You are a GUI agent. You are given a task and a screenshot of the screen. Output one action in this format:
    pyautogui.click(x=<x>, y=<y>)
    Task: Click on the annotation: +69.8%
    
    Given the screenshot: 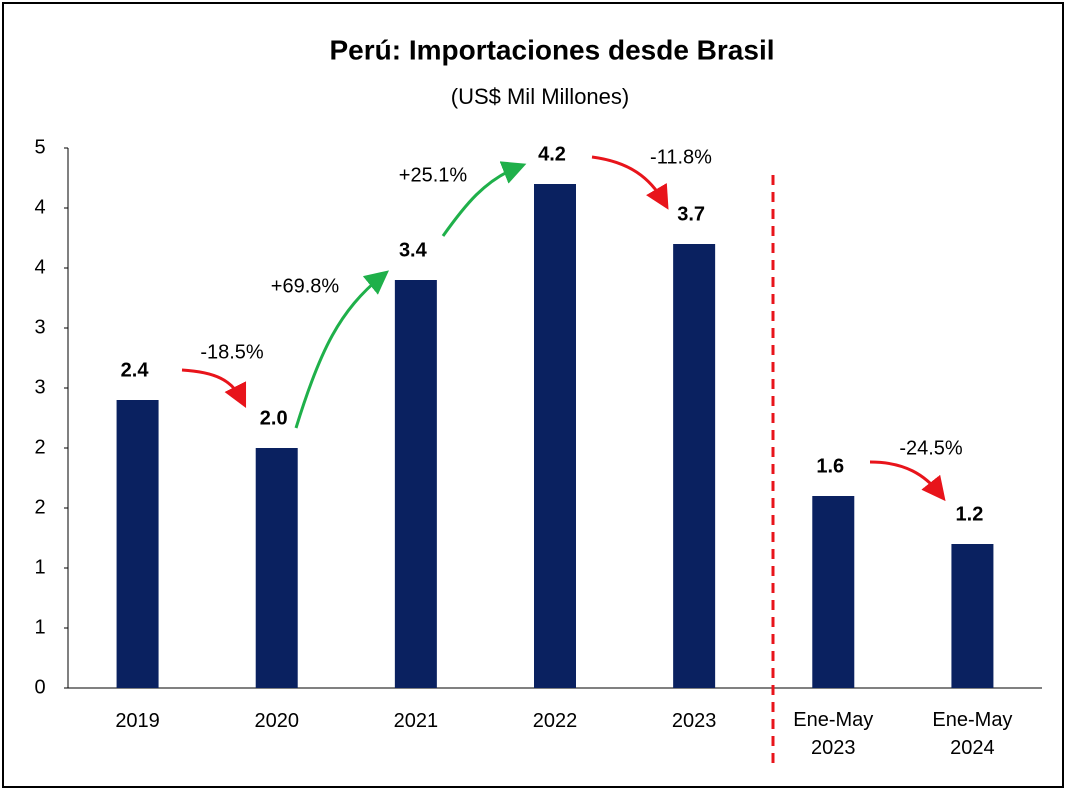 What is the action you would take?
    pyautogui.click(x=305, y=286)
    